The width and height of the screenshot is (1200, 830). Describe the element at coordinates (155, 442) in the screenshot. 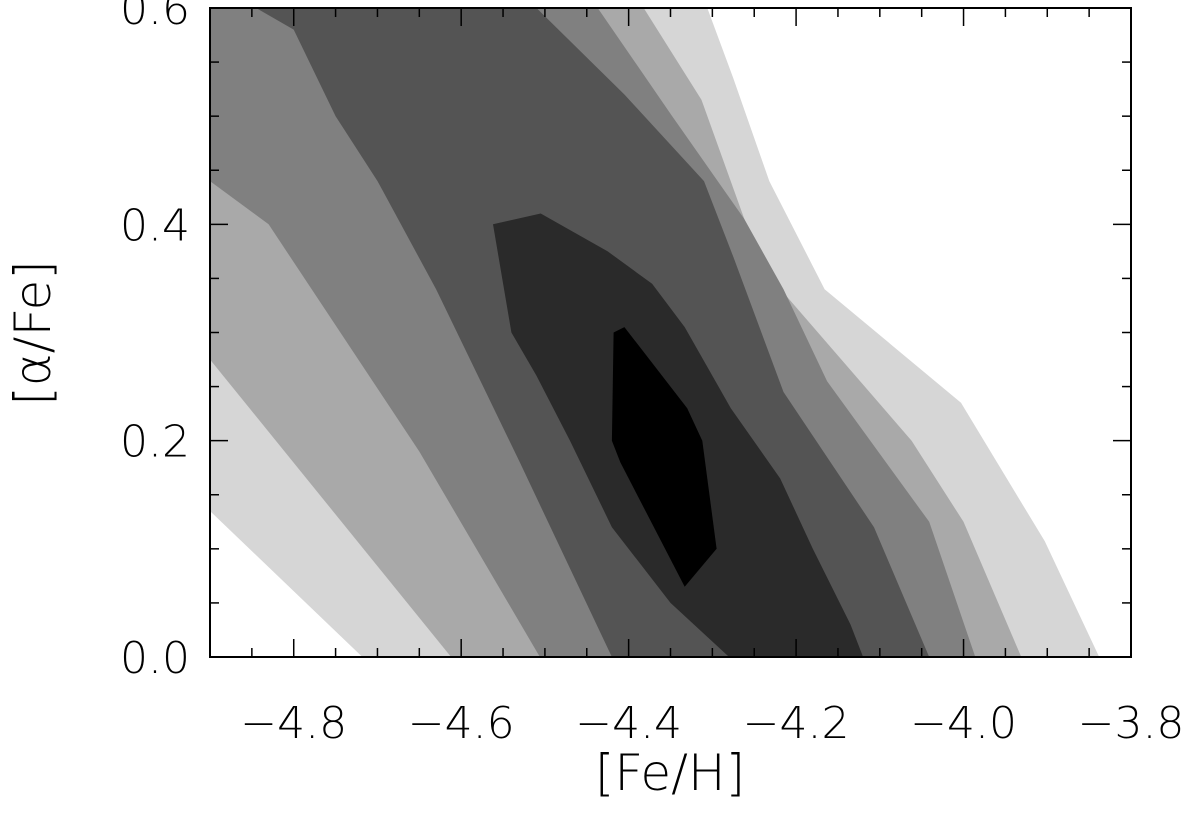

I see `y-tick-label: 0.2` at that location.